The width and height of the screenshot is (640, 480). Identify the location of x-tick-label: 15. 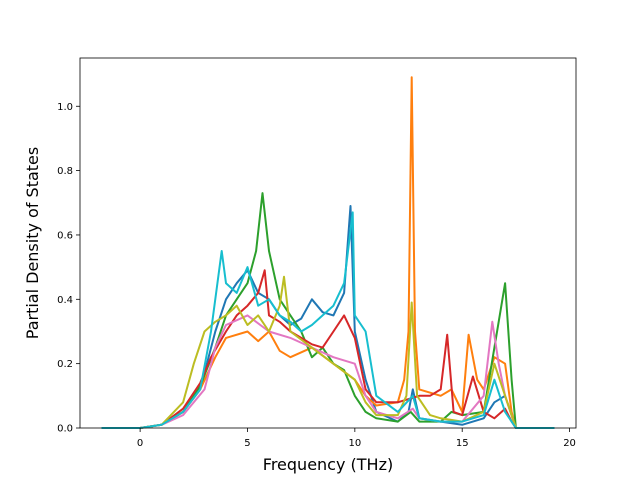
(462, 443).